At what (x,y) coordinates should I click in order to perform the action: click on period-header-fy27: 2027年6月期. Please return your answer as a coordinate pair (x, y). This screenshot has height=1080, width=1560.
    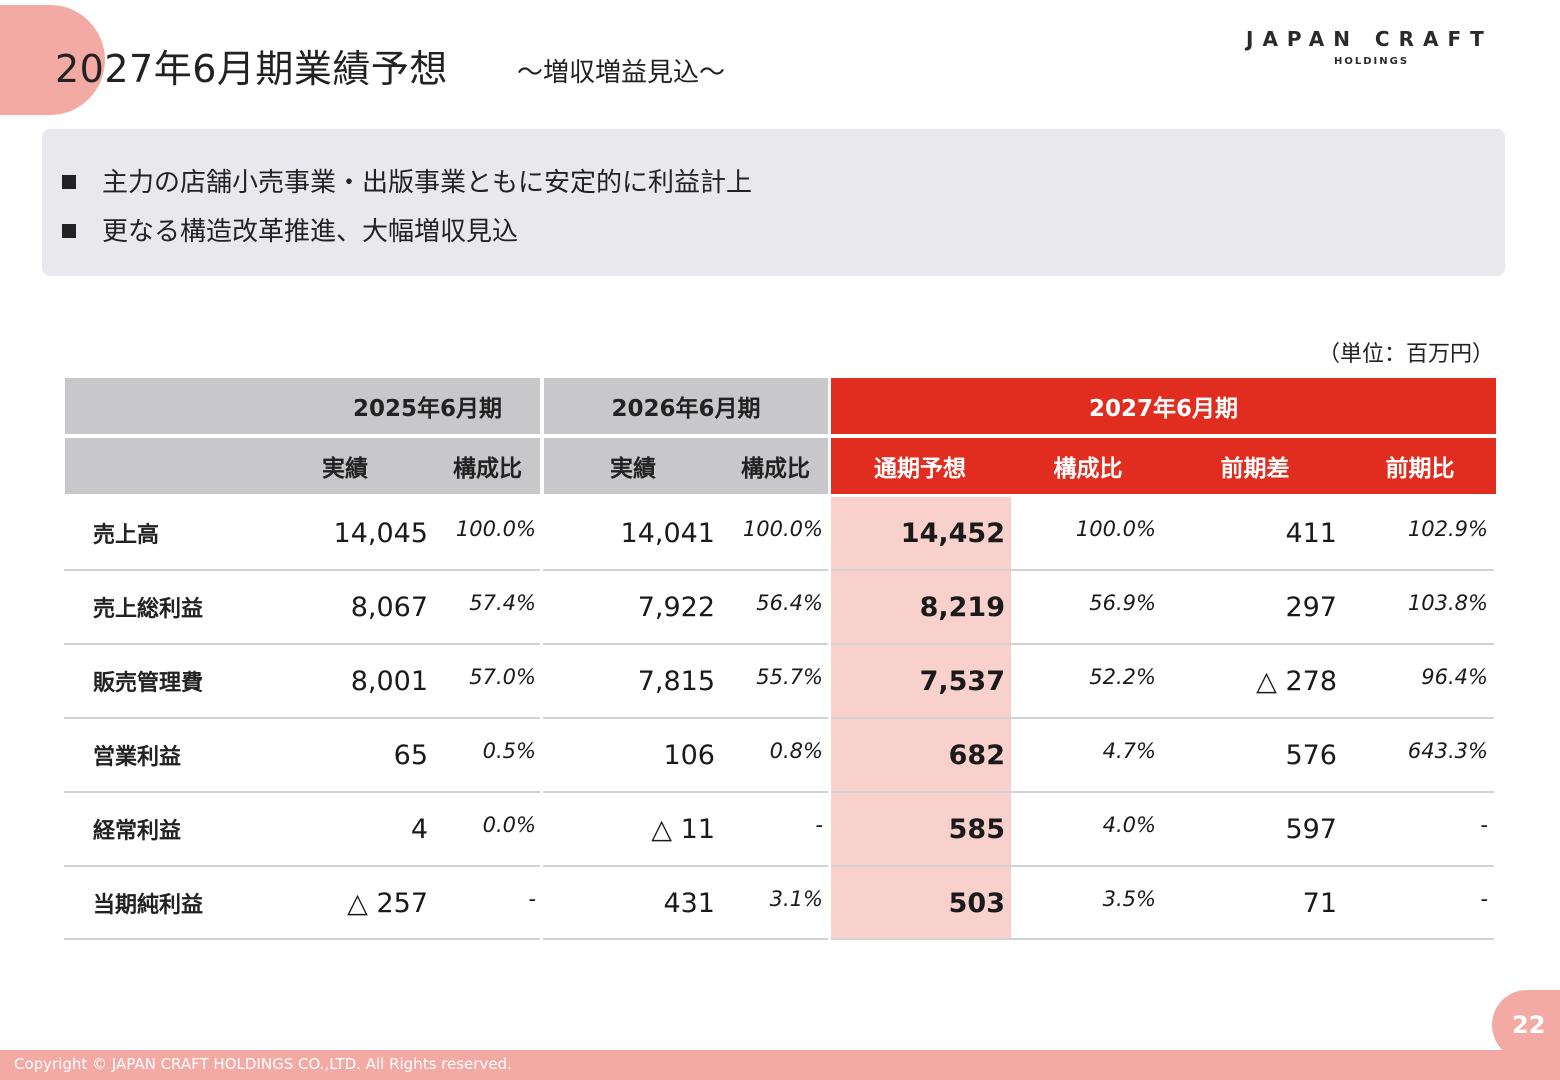
    Looking at the image, I should click on (1163, 406).